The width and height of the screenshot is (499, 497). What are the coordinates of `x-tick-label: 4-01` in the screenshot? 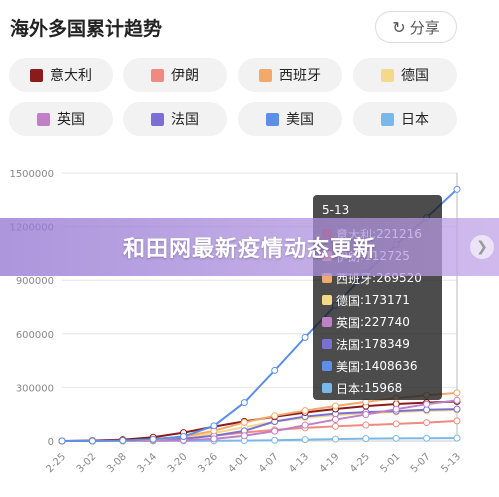 It's located at (239, 463).